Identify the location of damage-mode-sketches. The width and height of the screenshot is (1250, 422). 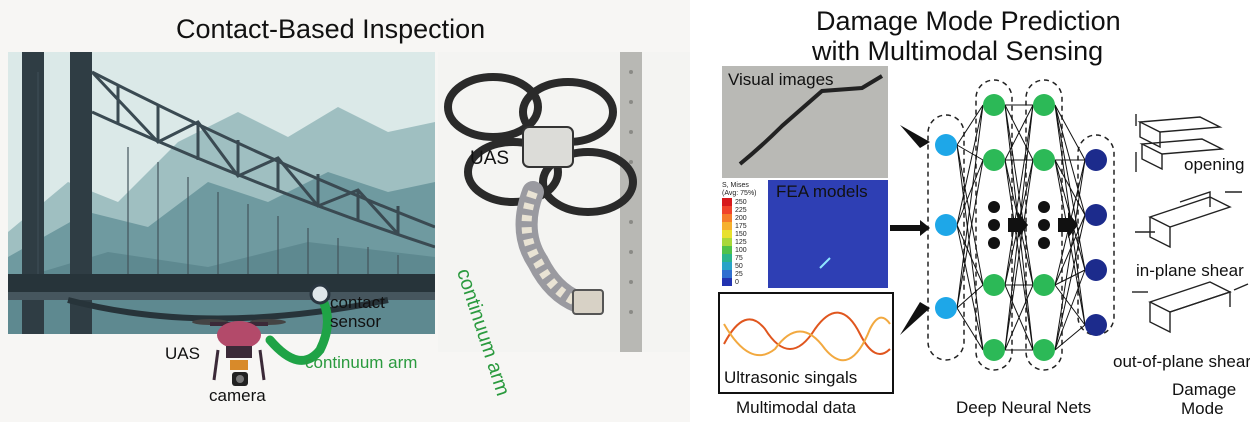
(1190, 224).